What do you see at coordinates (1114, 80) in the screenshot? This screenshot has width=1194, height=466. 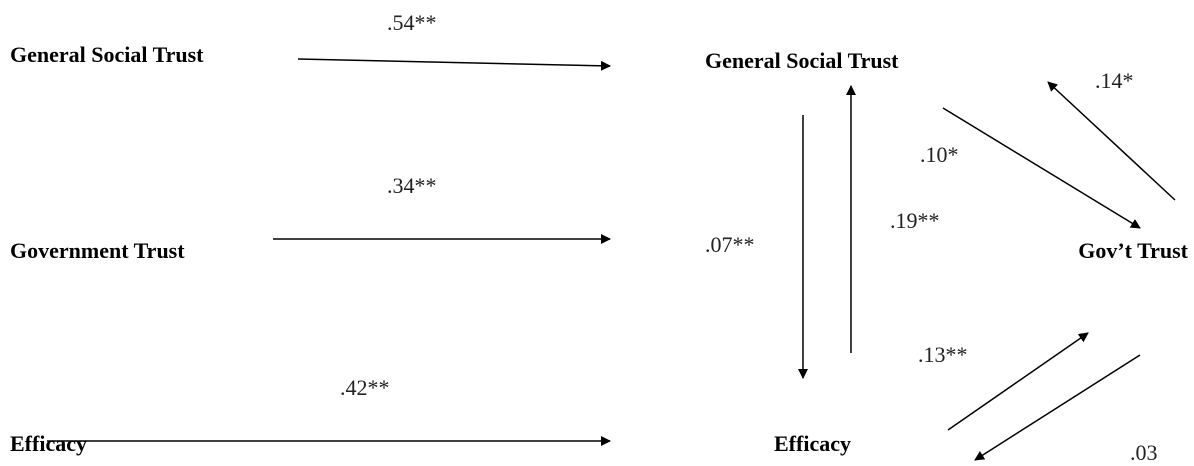 I see `path-coefficient: .14*` at bounding box center [1114, 80].